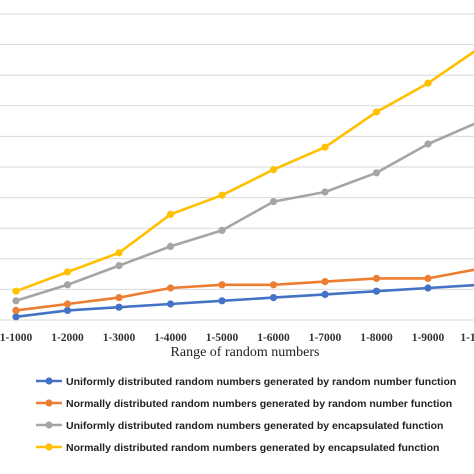  What do you see at coordinates (222, 338) in the screenshot?
I see `x-tick-label: 1-5000` at bounding box center [222, 338].